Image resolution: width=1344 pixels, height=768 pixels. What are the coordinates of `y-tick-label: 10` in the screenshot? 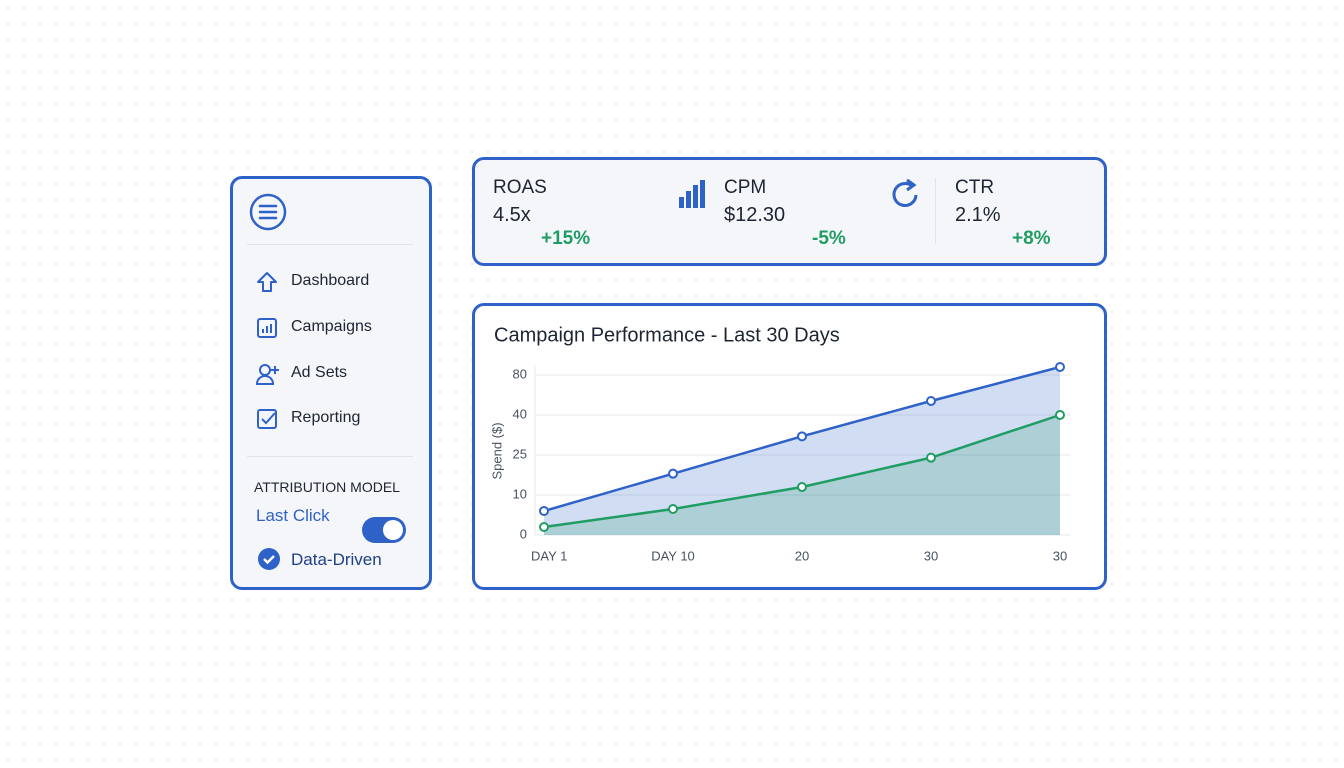 It's located at (520, 493).